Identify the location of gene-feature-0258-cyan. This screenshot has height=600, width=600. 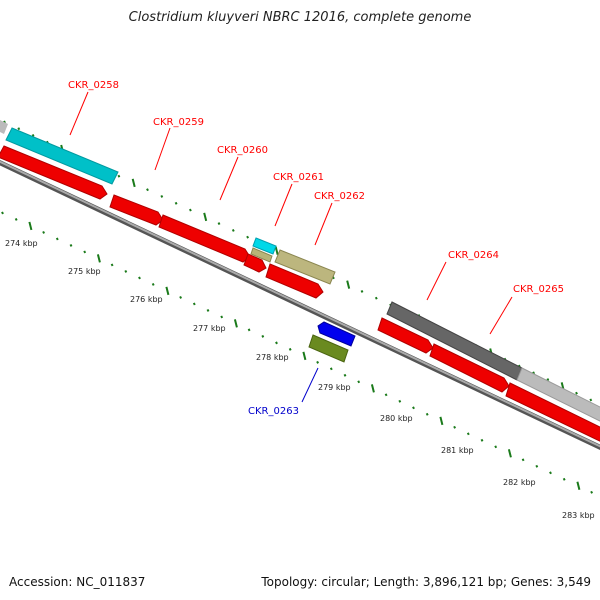
(62, 156).